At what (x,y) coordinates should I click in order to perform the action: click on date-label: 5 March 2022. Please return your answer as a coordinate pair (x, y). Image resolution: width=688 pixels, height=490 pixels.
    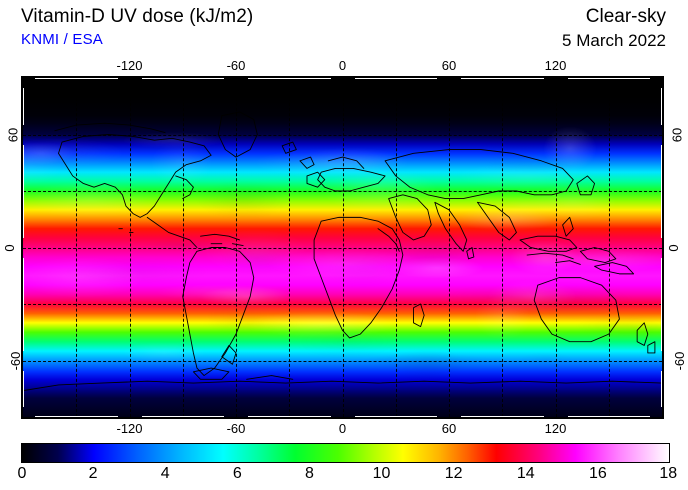
    Looking at the image, I should click on (614, 40).